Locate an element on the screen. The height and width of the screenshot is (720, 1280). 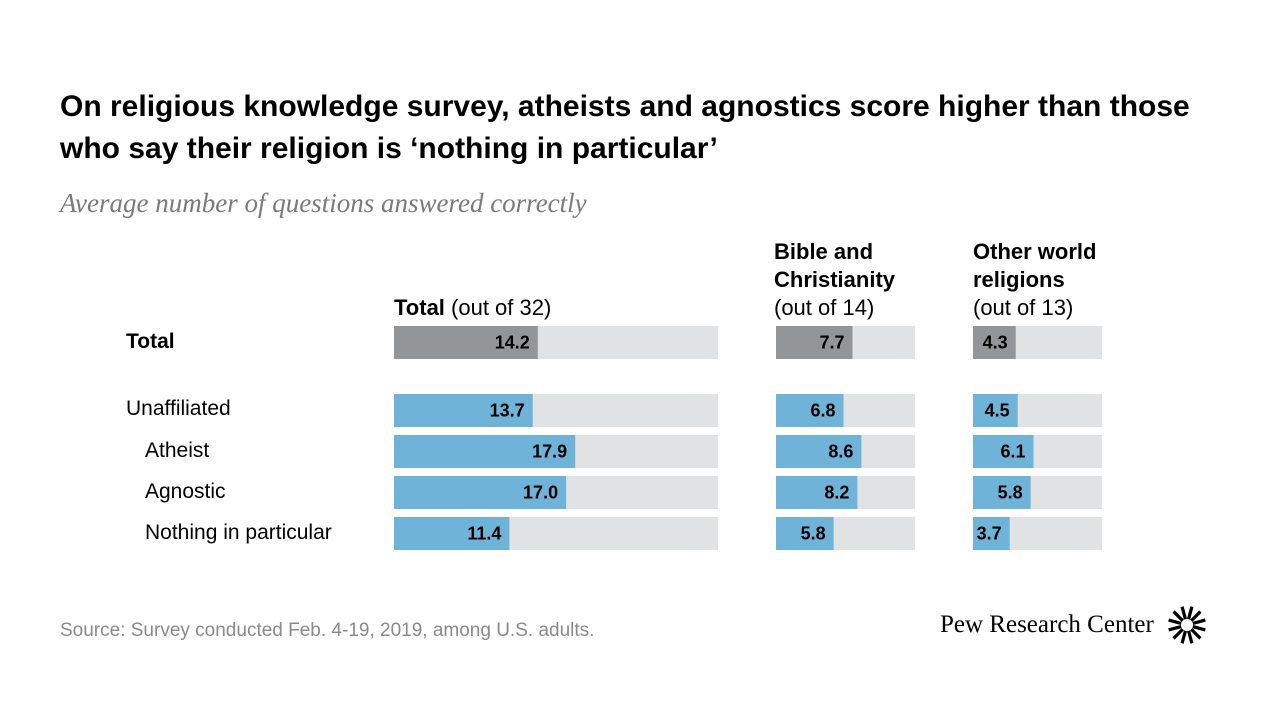
bar-bible-total is located at coordinates (814, 342).